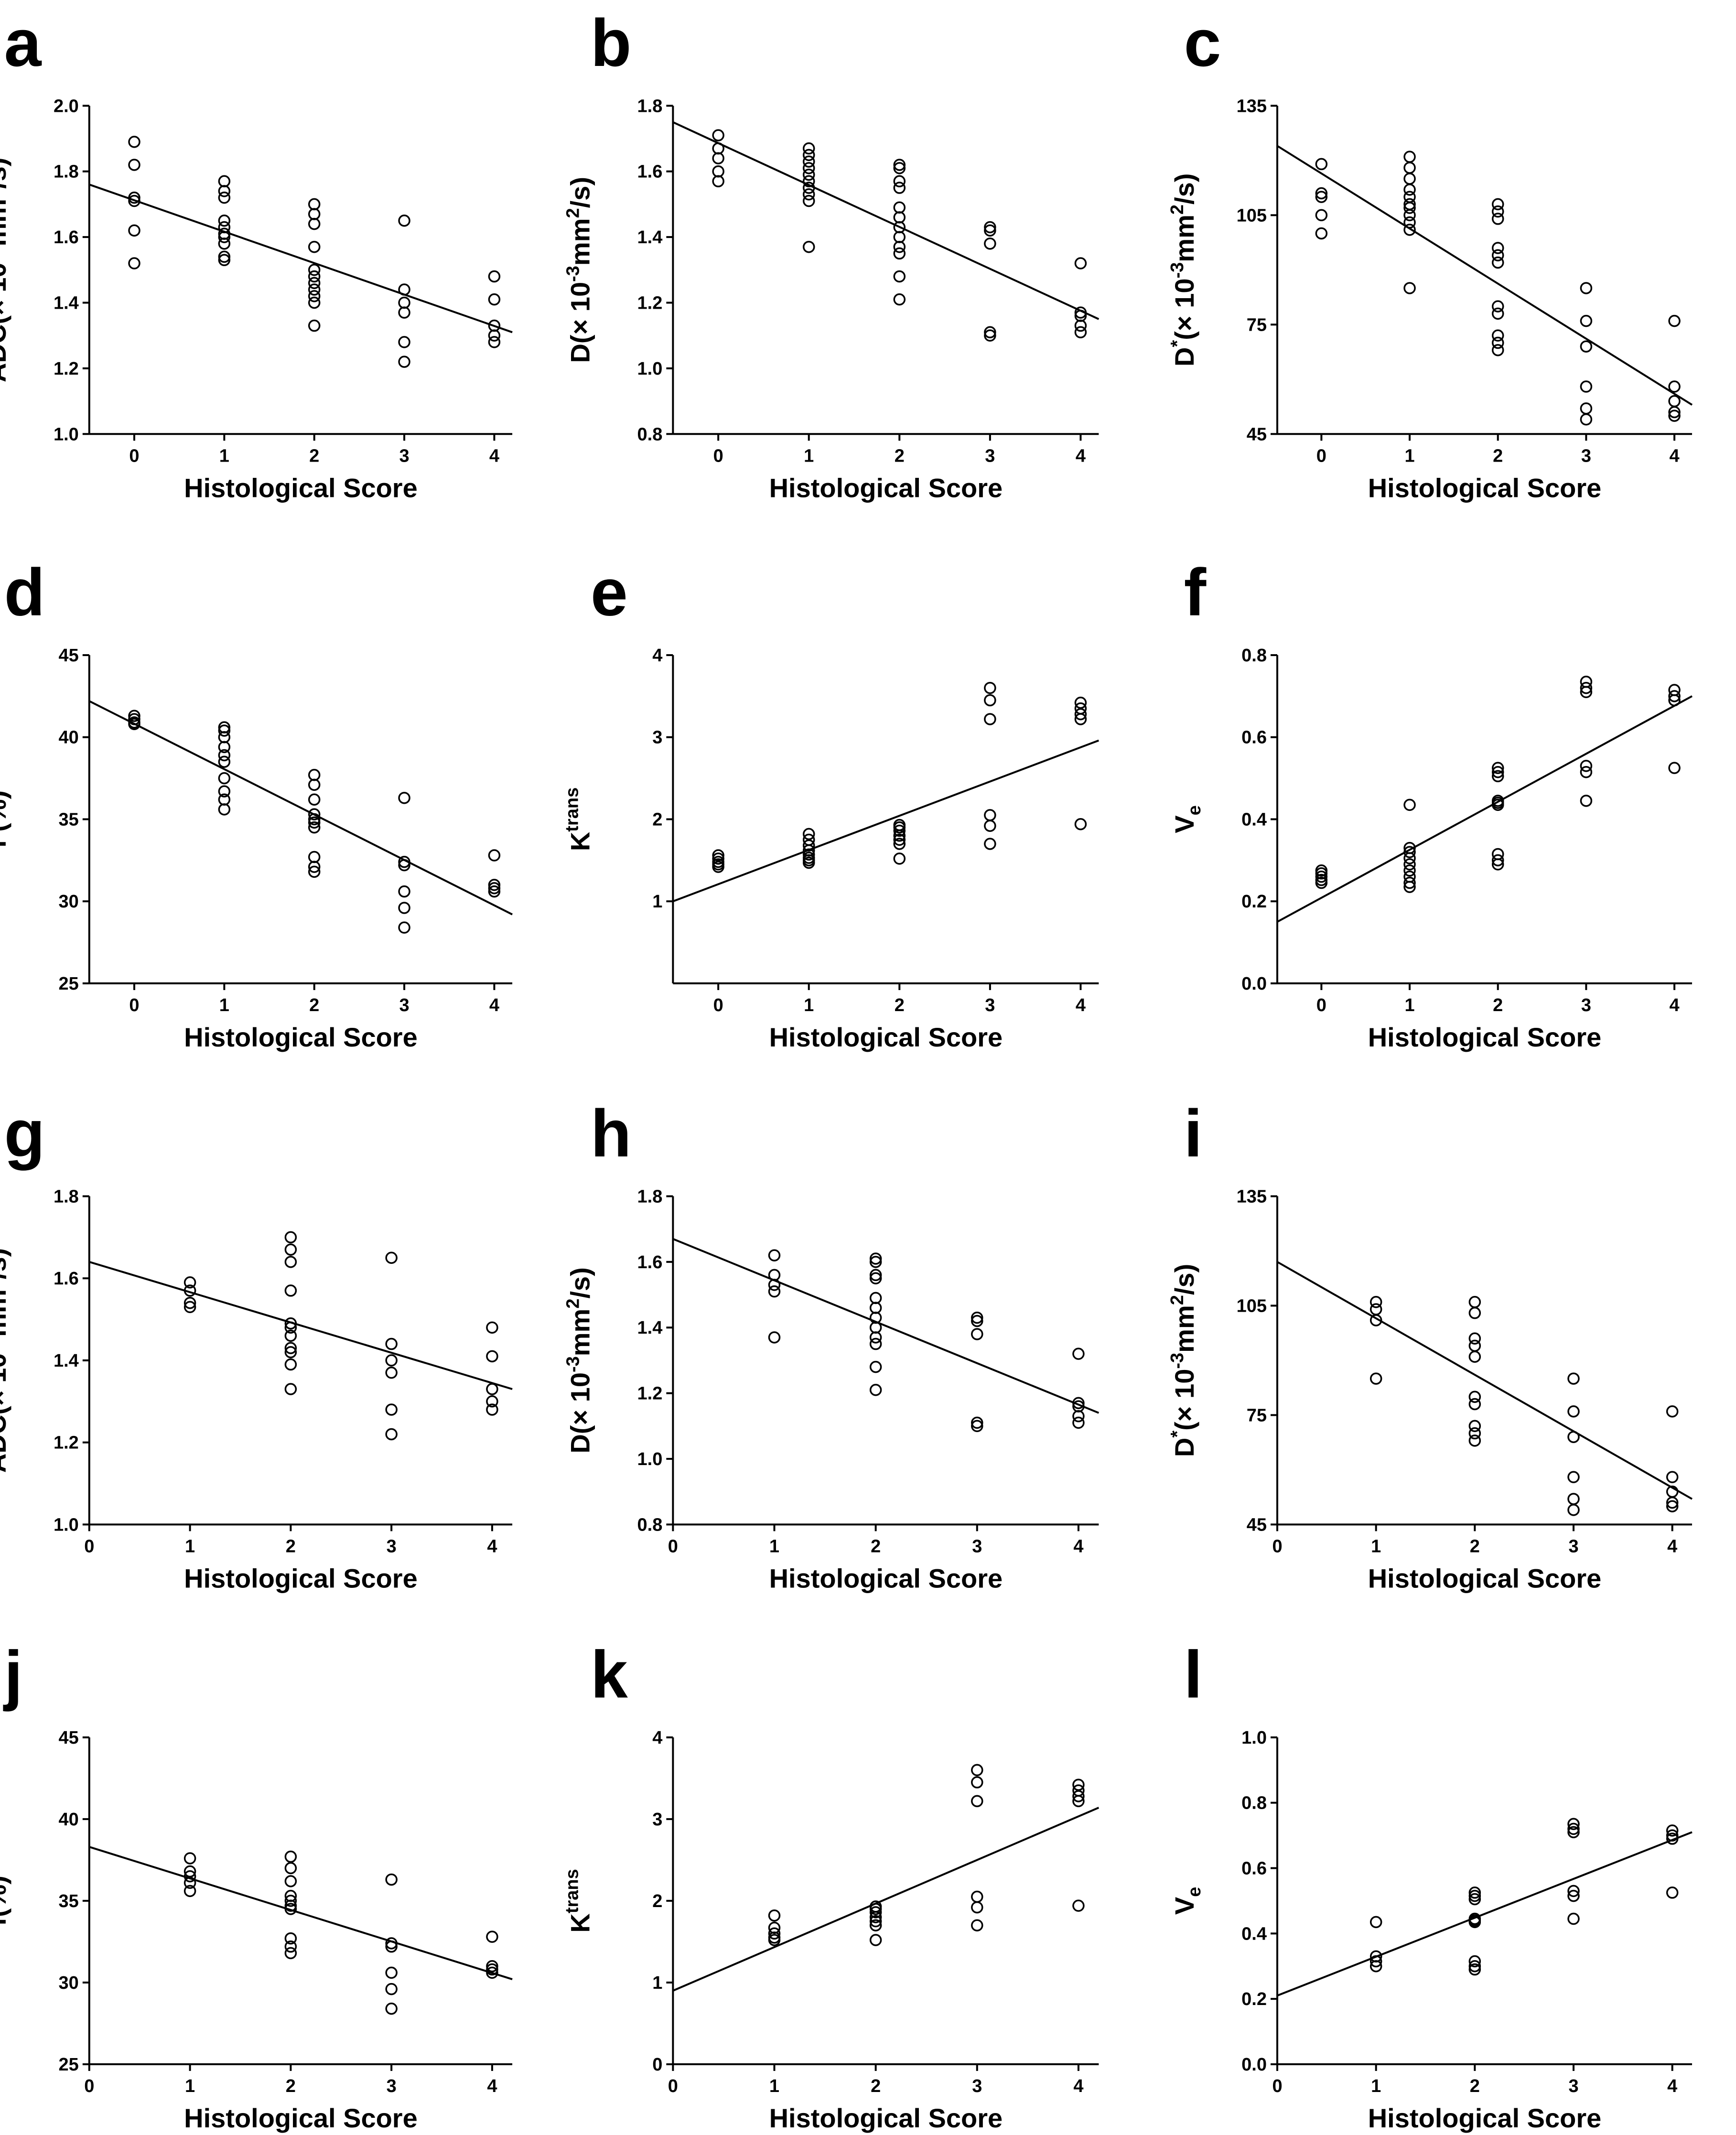 The width and height of the screenshot is (1736, 2135). Describe the element at coordinates (190, 2086) in the screenshot. I see `x-tick-label: 1` at that location.